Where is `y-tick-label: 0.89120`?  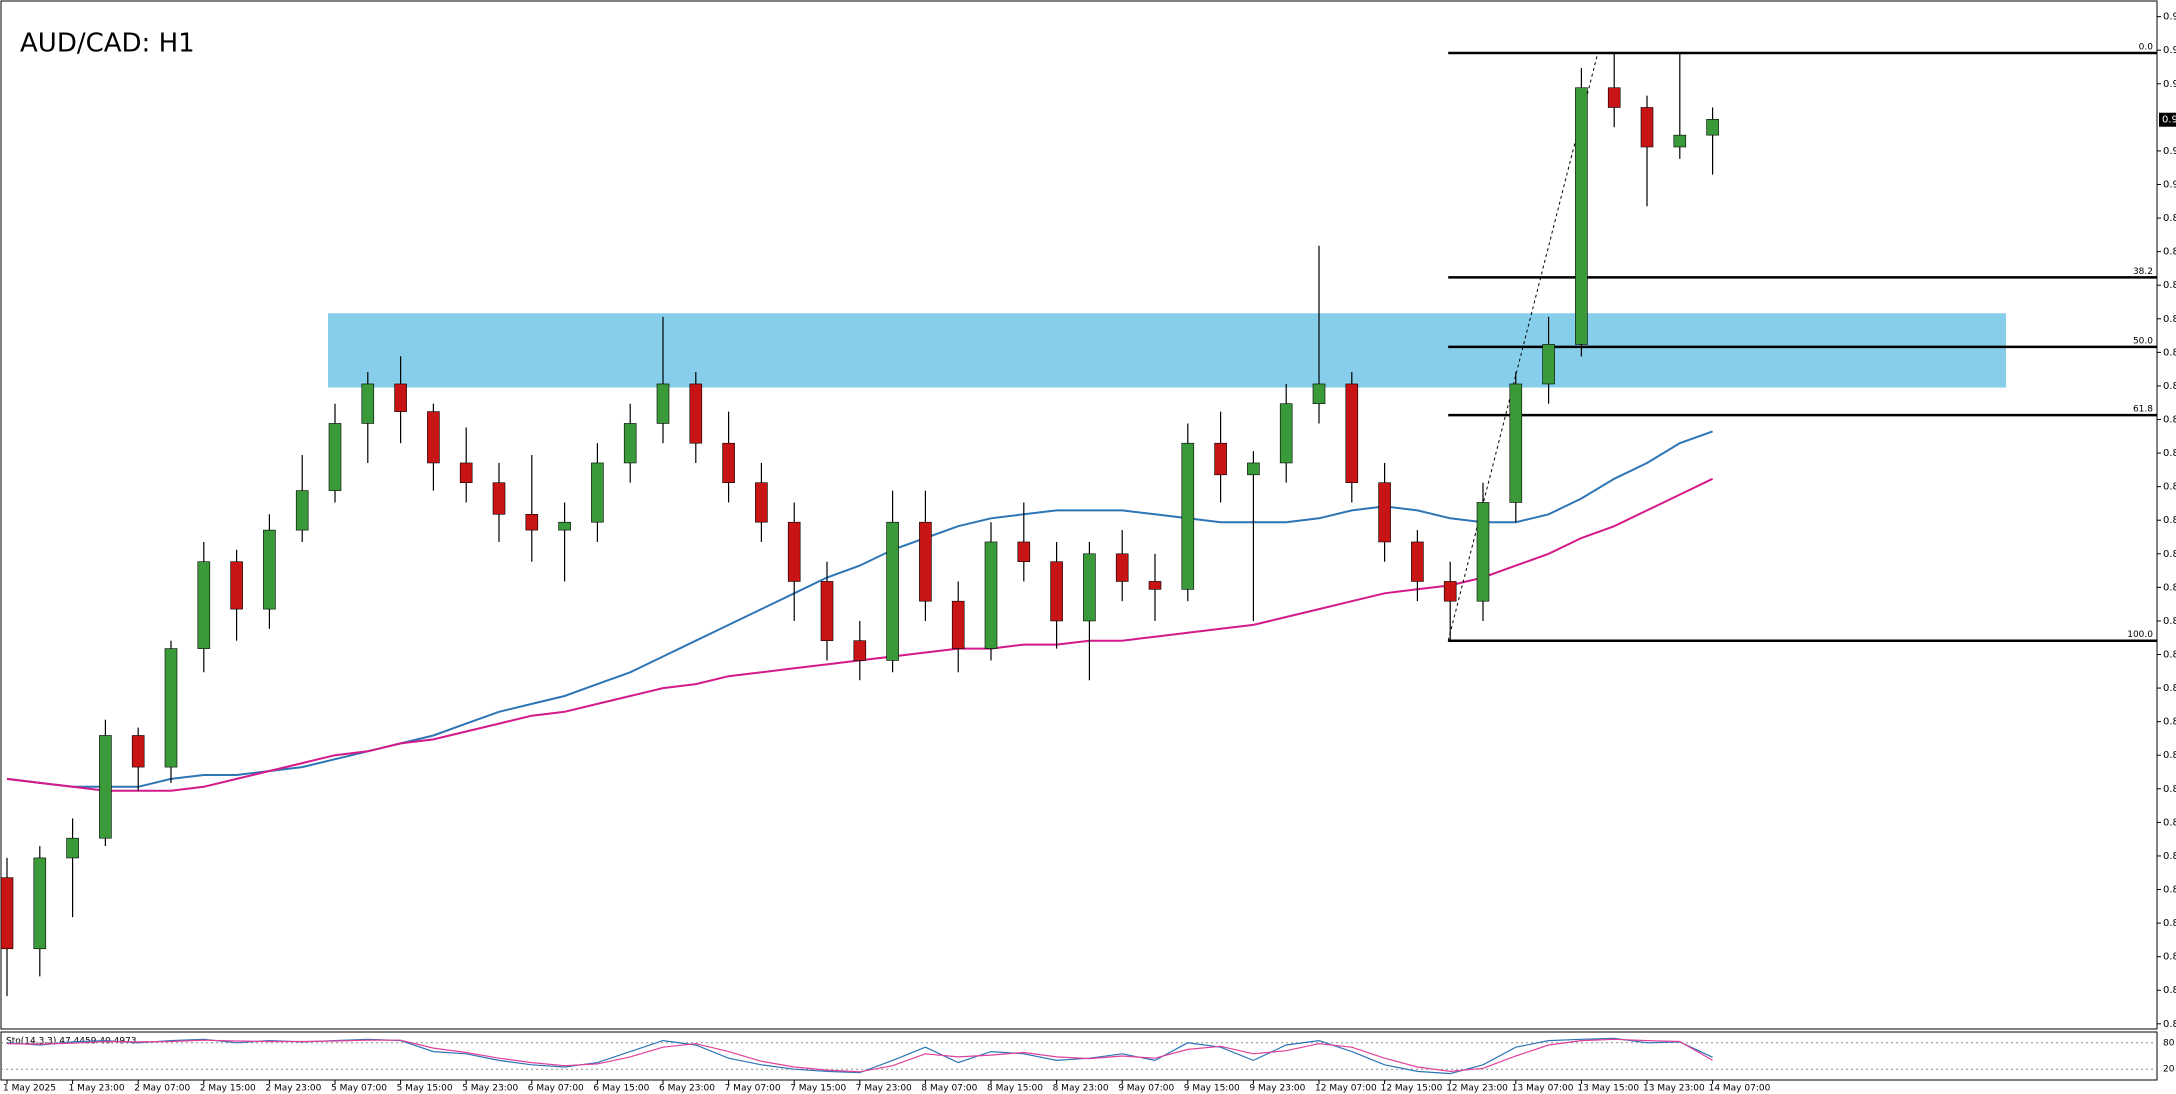
y-tick-label: 0.89120 is located at coordinates (2169, 554).